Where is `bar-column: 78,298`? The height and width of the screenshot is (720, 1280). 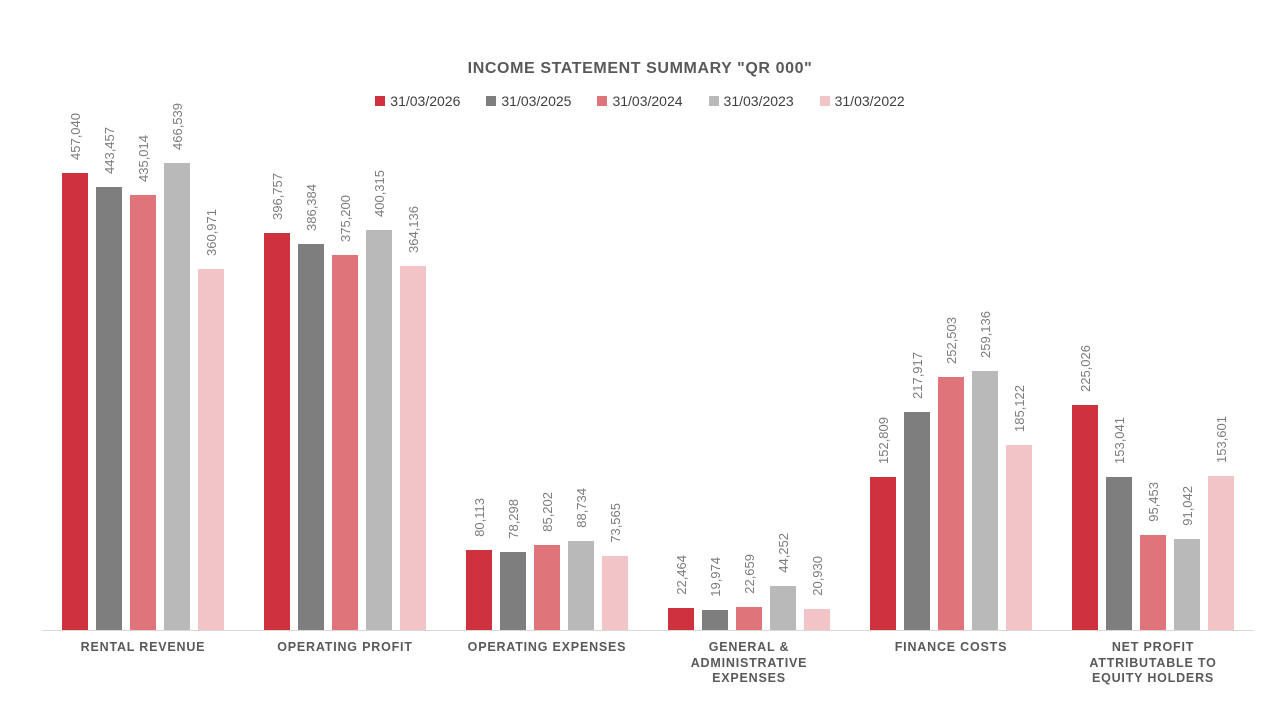
bar-column: 78,298 is located at coordinates (513, 564).